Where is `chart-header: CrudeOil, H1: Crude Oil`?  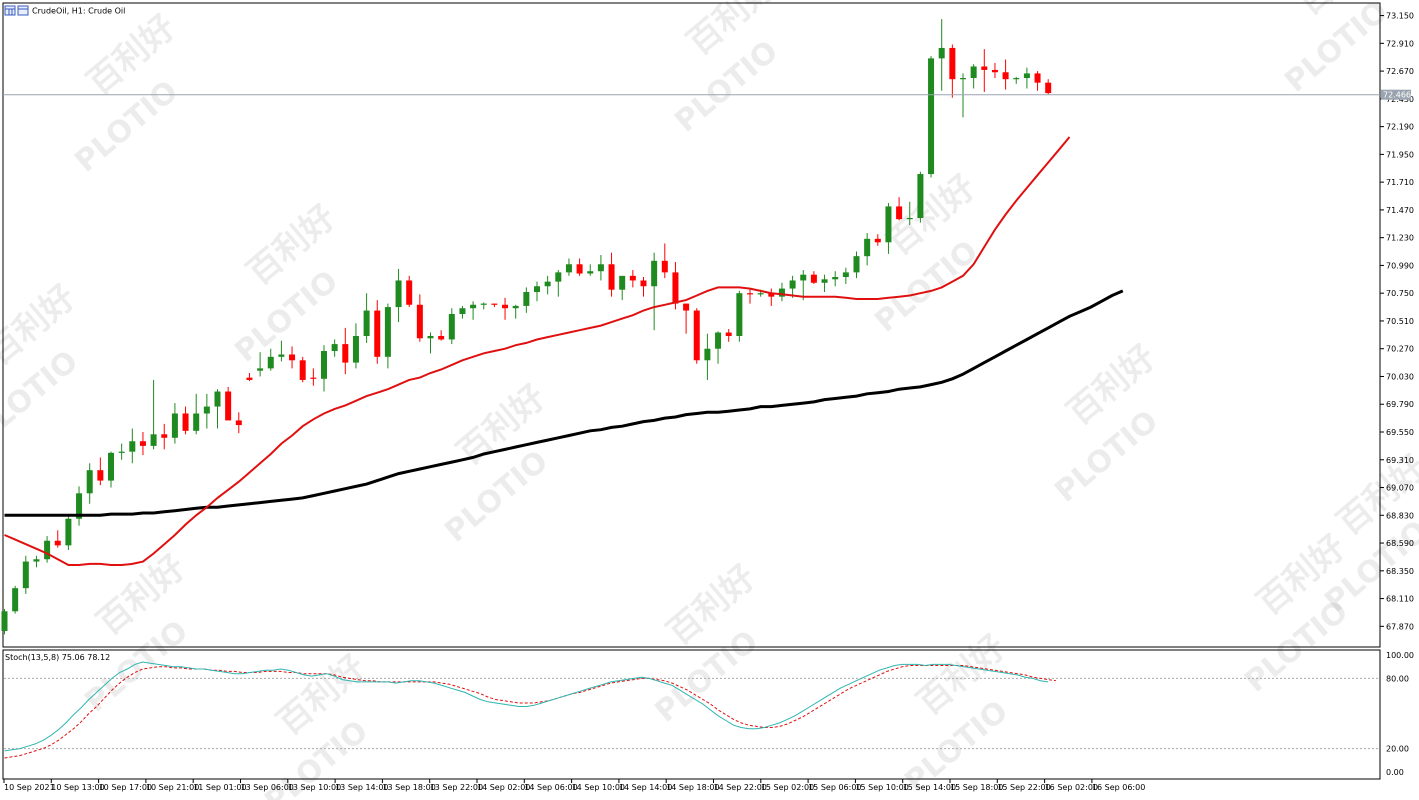
chart-header: CrudeOil, H1: Crude Oil is located at coordinates (64, 10).